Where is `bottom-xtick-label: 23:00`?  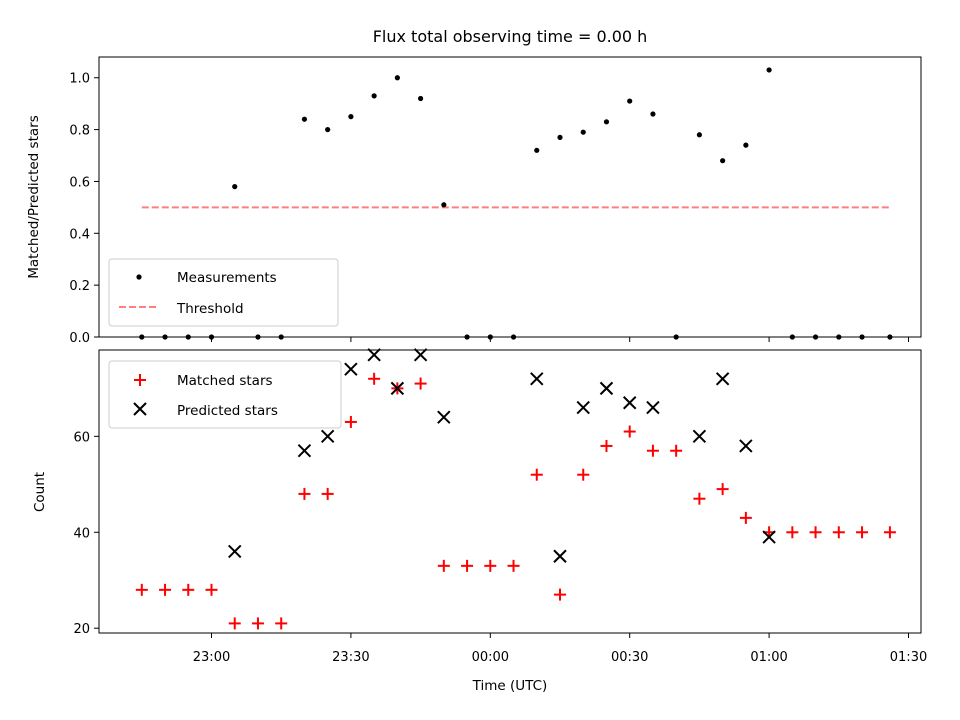
bottom-xtick-label: 23:00 is located at coordinates (211, 657).